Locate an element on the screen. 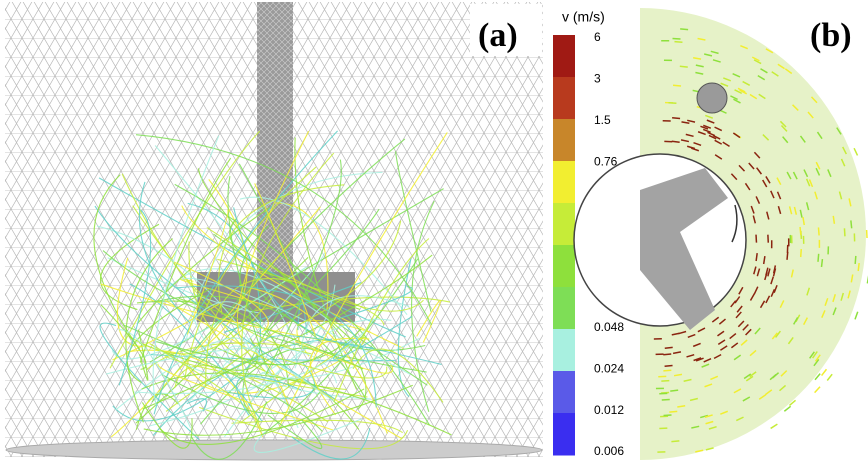 The width and height of the screenshot is (868, 462). tank-bottom is located at coordinates (274, 450).